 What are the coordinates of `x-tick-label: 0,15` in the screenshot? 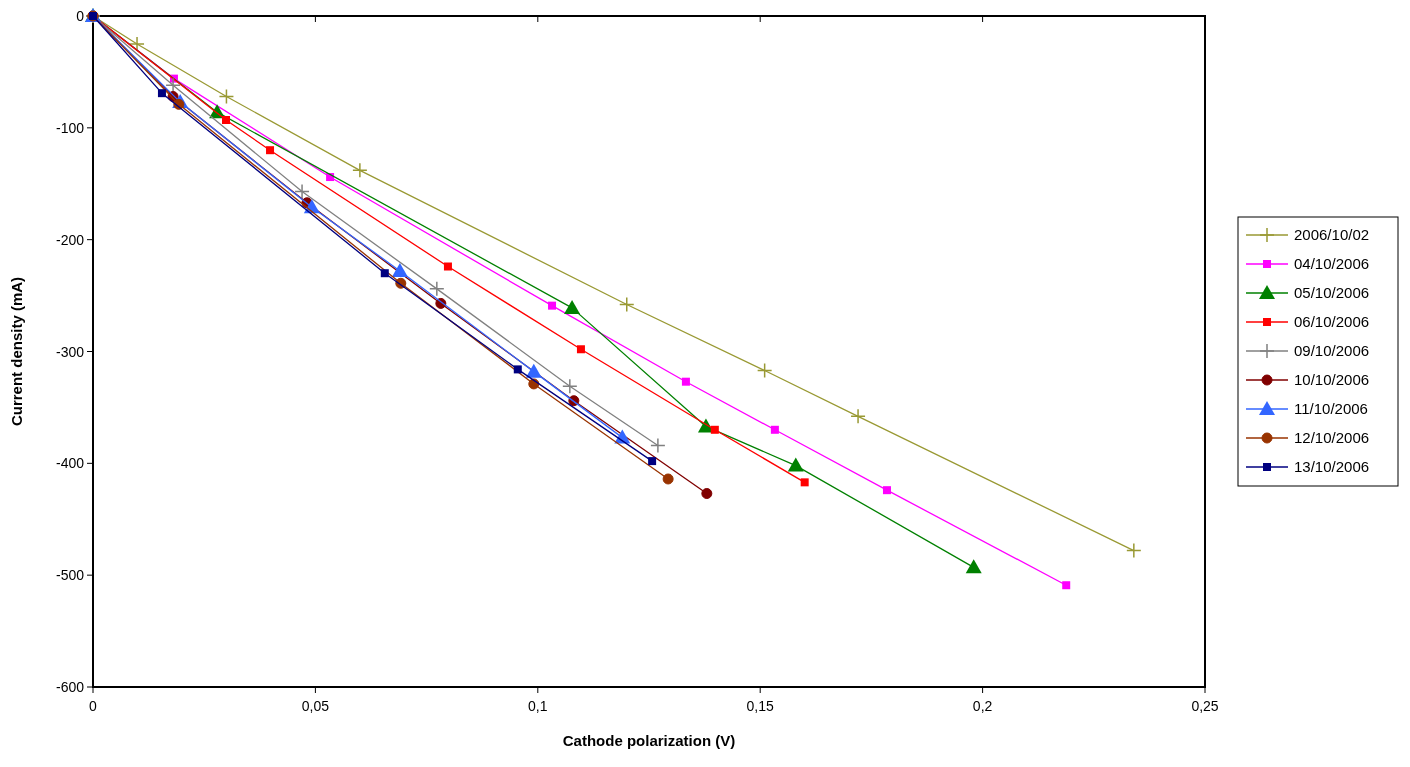 It's located at (760, 706).